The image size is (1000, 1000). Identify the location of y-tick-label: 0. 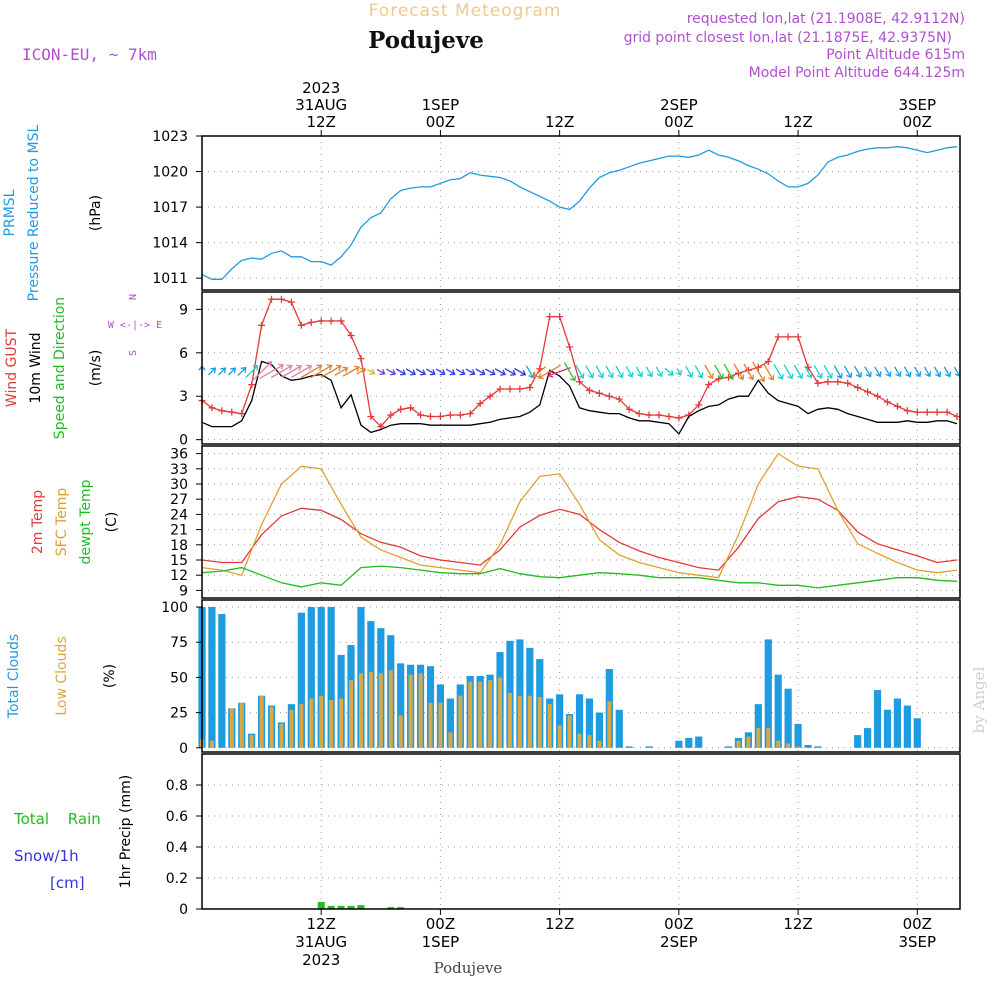
(183, 441).